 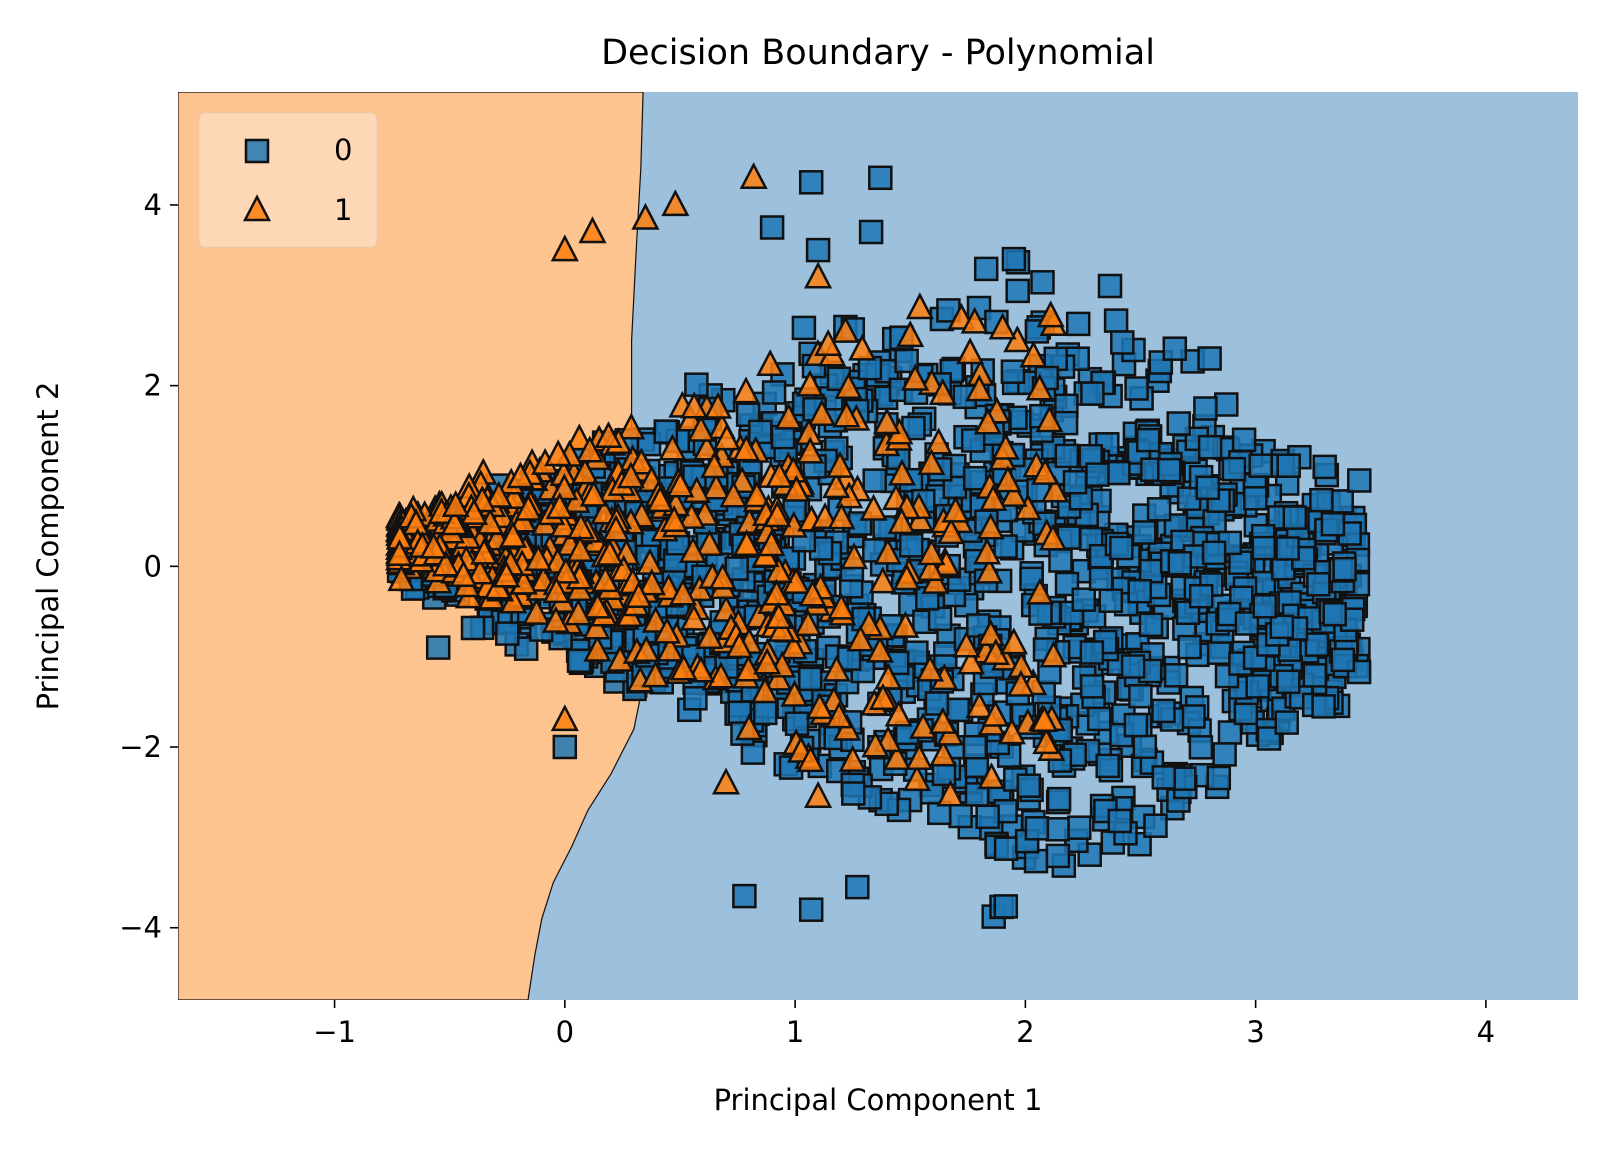 What do you see at coordinates (153, 386) in the screenshot?
I see `y-tick-label: 2` at bounding box center [153, 386].